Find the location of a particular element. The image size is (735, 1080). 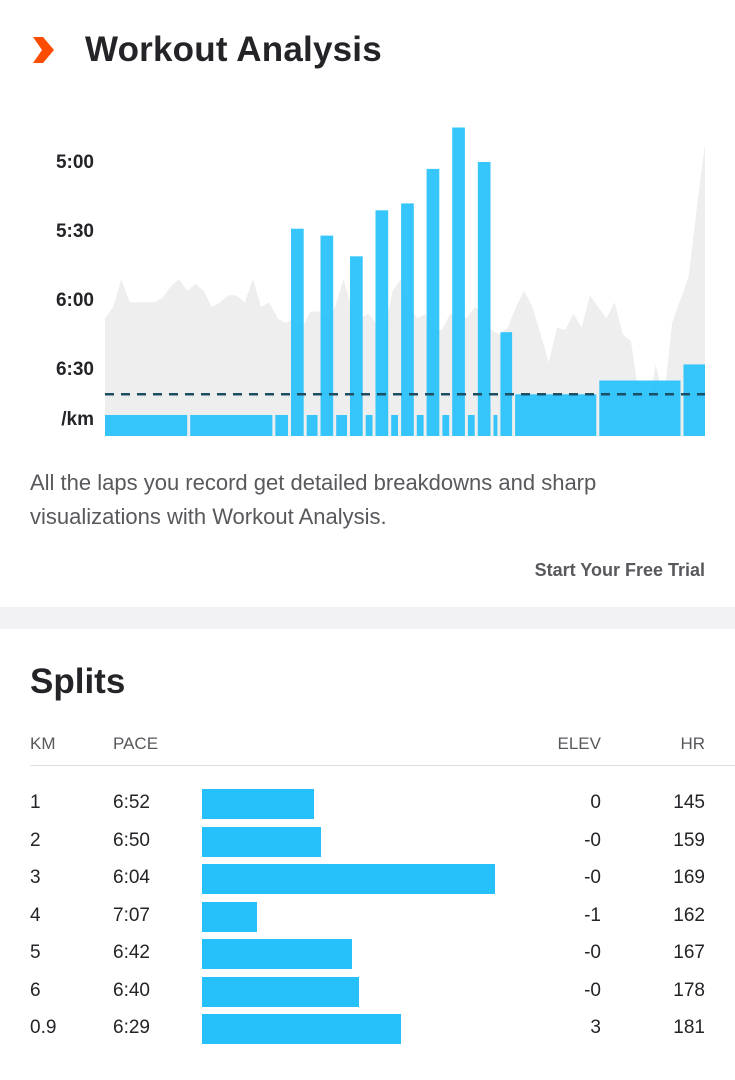

split-pace: 6:52 is located at coordinates (131, 802).